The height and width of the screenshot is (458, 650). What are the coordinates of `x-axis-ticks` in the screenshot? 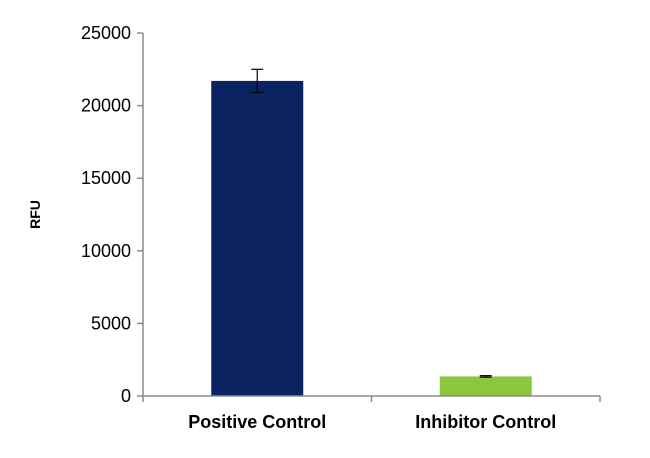 It's located at (371, 399).